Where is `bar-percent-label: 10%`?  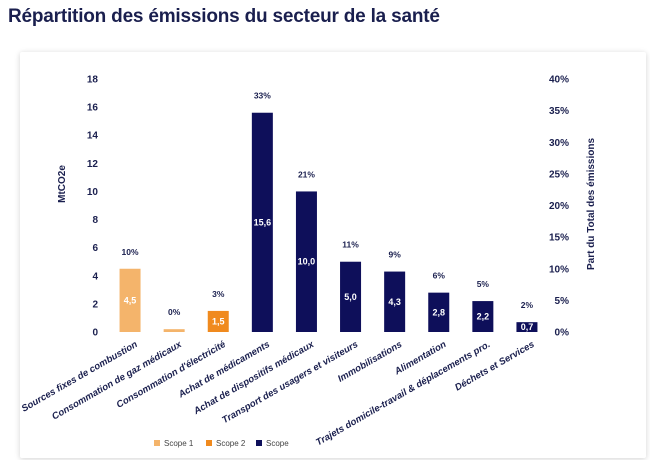
bar-percent-label: 10% is located at coordinates (130, 252).